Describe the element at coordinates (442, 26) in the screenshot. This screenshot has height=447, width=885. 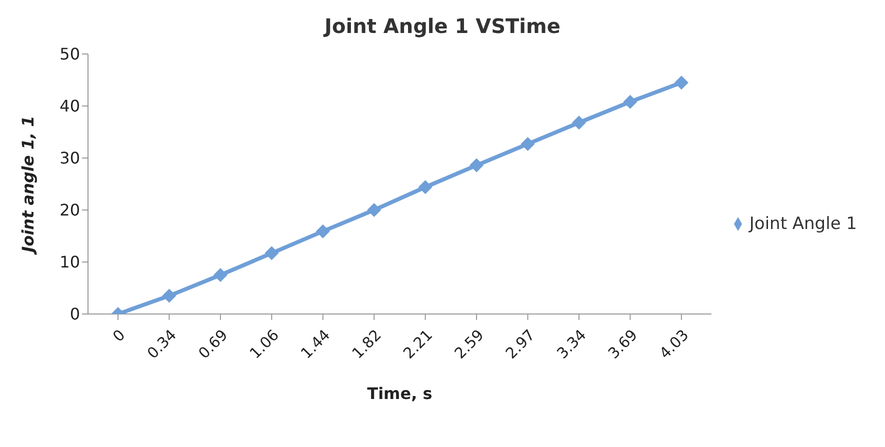
I see `chart-title: Joint Angle 1 VSTime` at that location.